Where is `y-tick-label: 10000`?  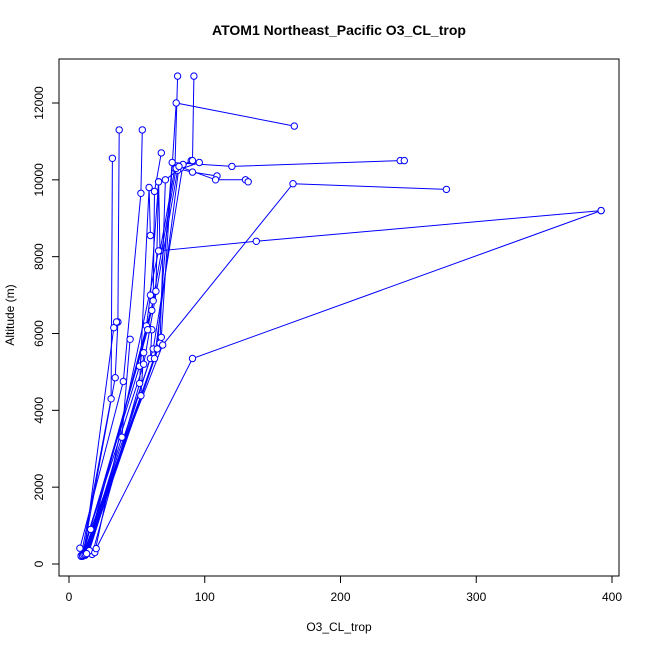
y-tick-label: 10000 is located at coordinates (39, 180).